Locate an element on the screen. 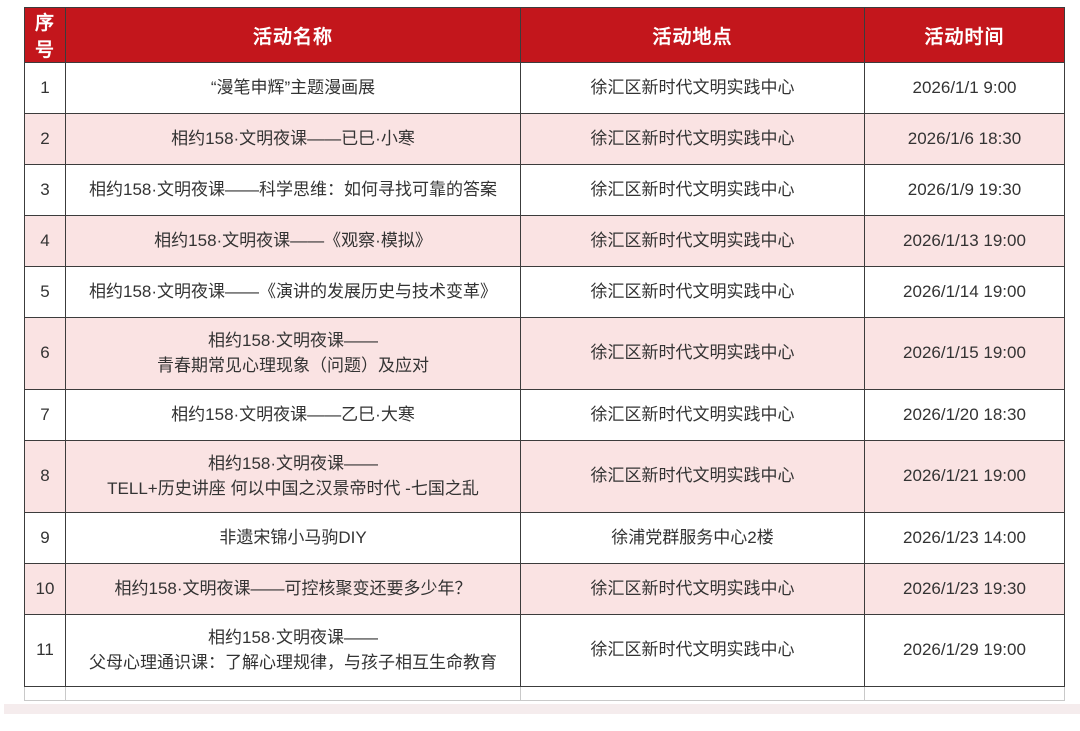 The image size is (1080, 731). cell-activity-name: 相约158·文明夜课—— TELL+历史讲座 何以中国之汉景帝时代 -七国之乱 is located at coordinates (293, 476).